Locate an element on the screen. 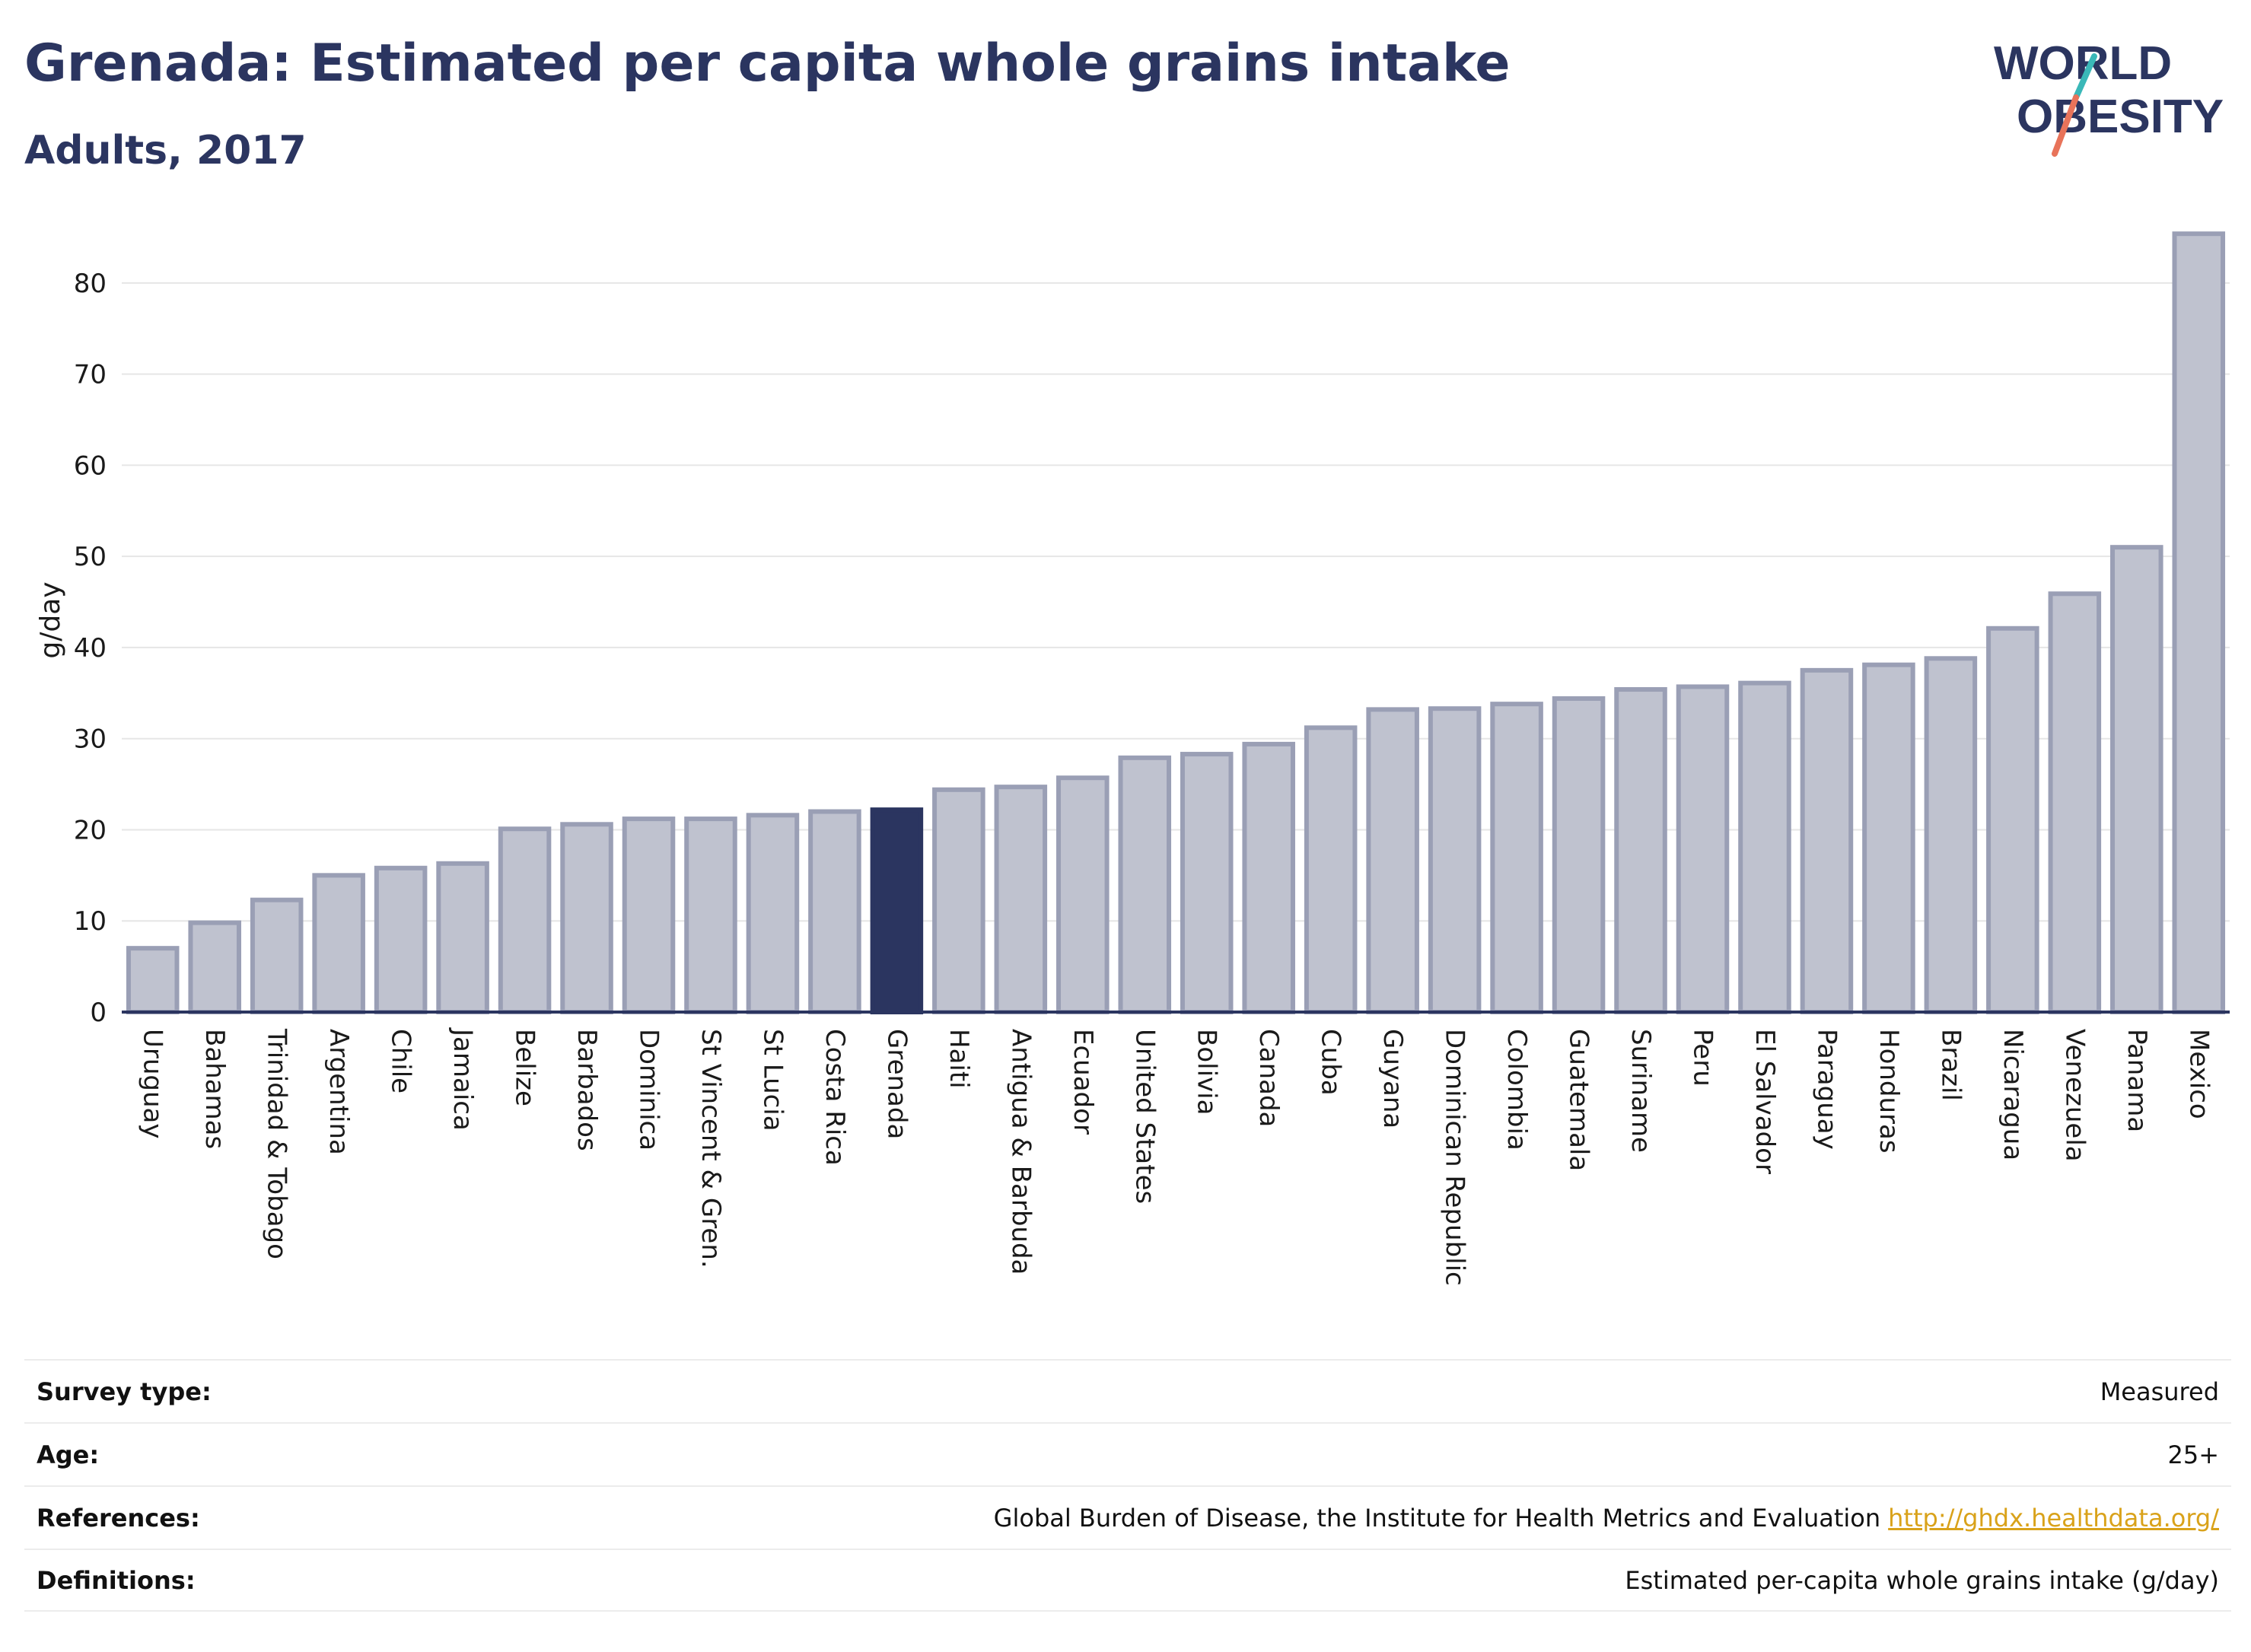  y-tick-label: 30 is located at coordinates (90, 739).